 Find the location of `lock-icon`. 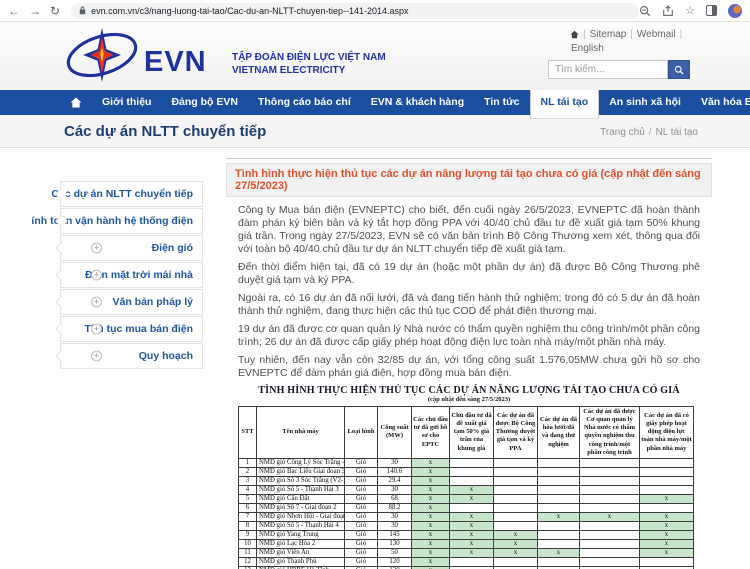

lock-icon is located at coordinates (82, 10).